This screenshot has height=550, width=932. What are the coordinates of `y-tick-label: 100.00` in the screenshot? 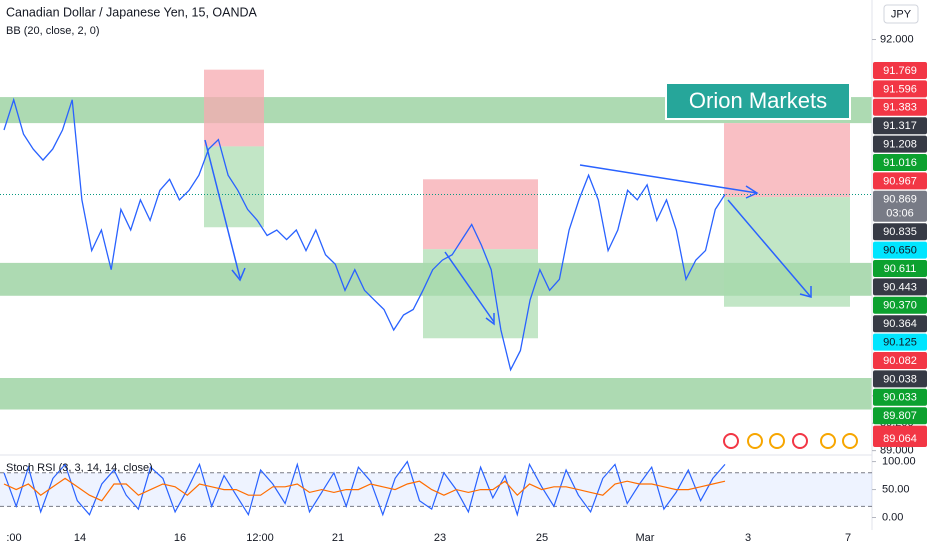 It's located at (899, 461).